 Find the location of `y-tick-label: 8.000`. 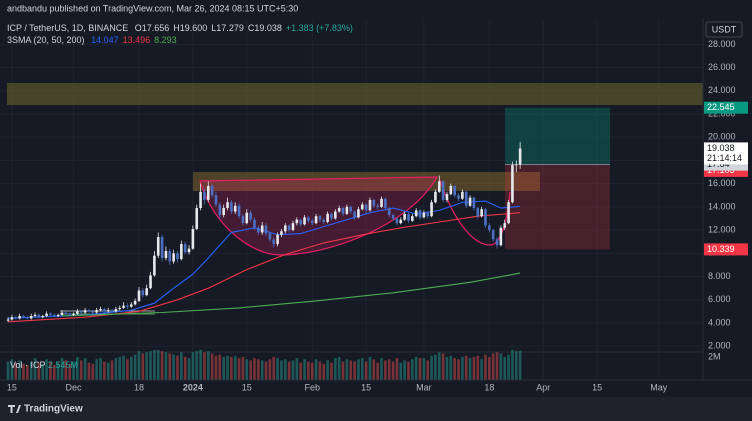

y-tick-label: 8.000 is located at coordinates (719, 276).